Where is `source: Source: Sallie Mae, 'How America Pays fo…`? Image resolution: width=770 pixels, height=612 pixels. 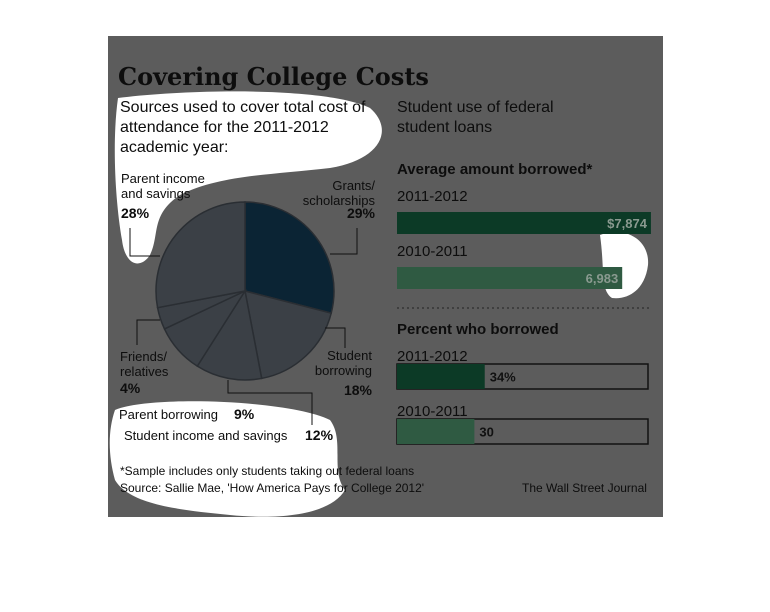
source: Source: Sallie Mae, 'How America Pays fo… is located at coordinates (272, 488).